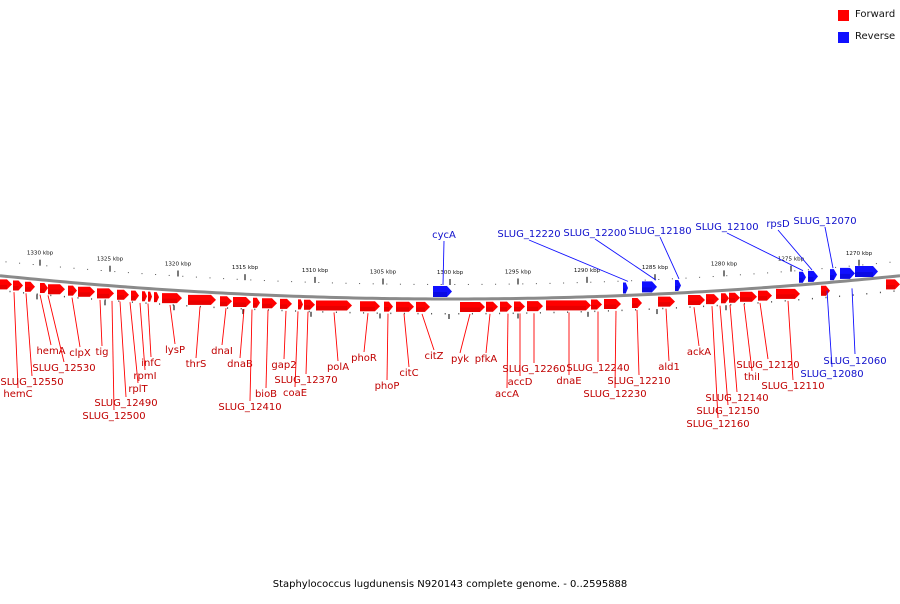  Describe the element at coordinates (433, 356) in the screenshot. I see `forward-gene-label: citZ` at that location.